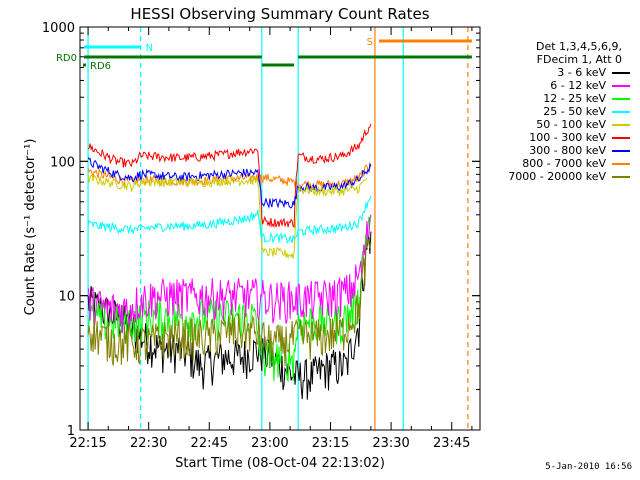 The height and width of the screenshot is (480, 640). Describe the element at coordinates (84, 65) in the screenshot. I see `flag-marker-rd6` at that location.